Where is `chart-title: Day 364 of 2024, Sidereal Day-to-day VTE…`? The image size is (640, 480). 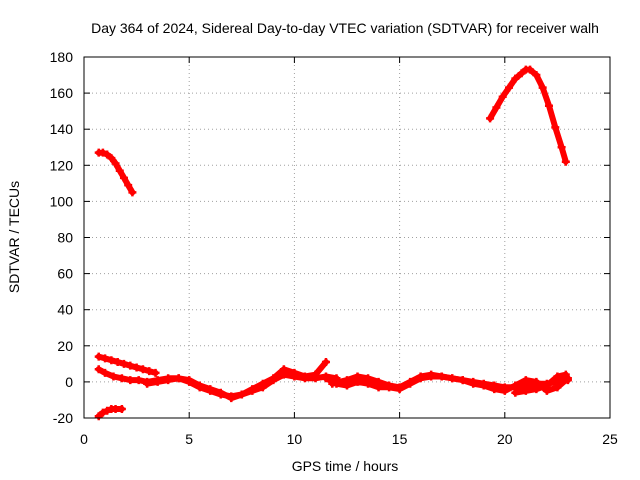
chart-title: Day 364 of 2024, Sidereal Day-to-day VTE… is located at coordinates (345, 28).